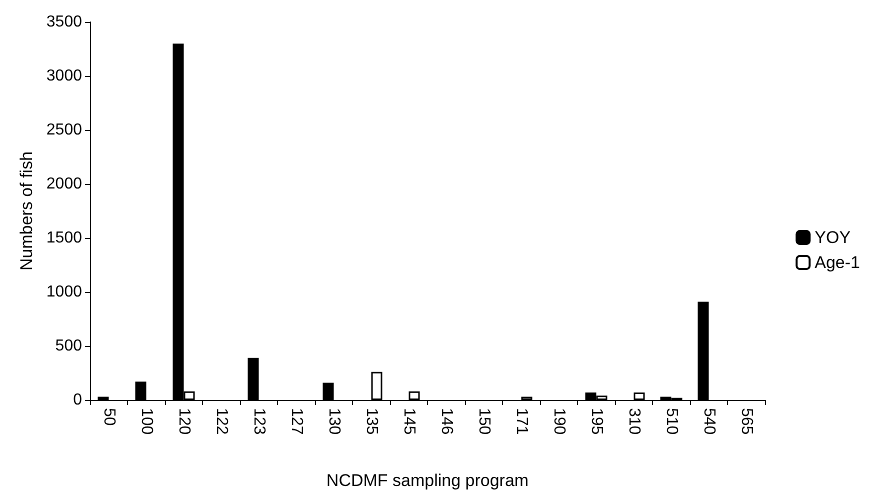 The height and width of the screenshot is (500, 875). What do you see at coordinates (183, 421) in the screenshot?
I see `x-tick-label: 120` at bounding box center [183, 421].